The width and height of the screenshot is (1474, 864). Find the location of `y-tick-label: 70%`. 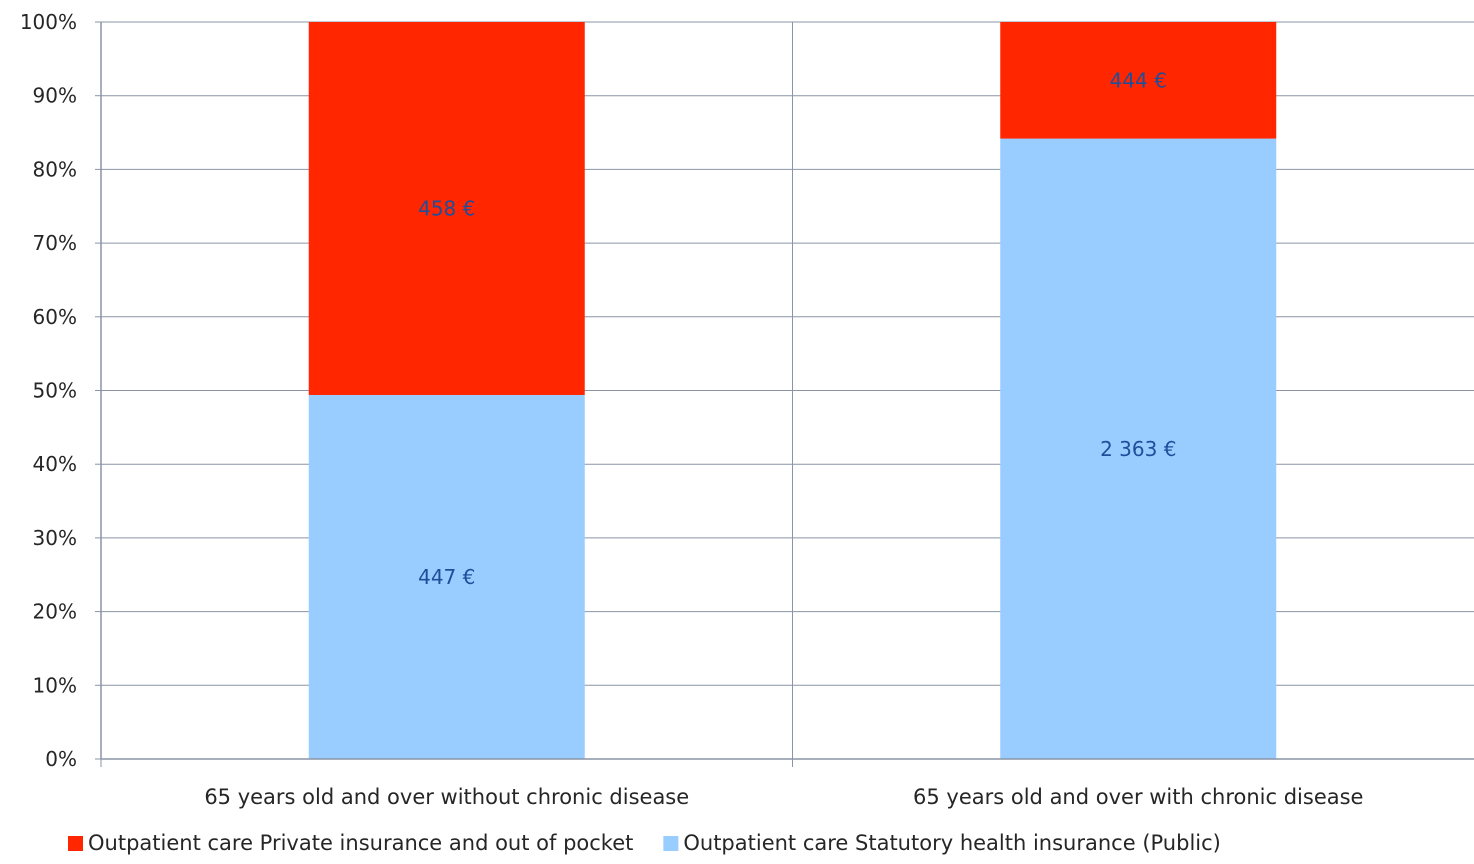

y-tick-label: 70% is located at coordinates (55, 243).